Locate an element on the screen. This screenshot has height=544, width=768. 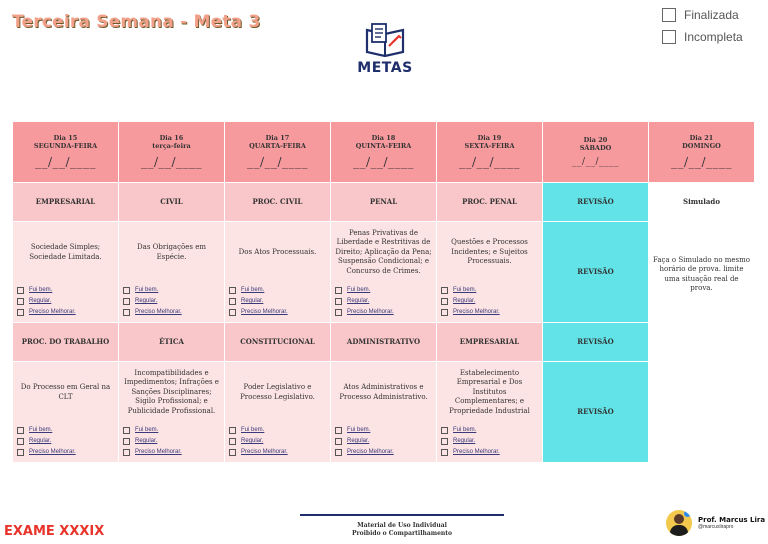
day-header-18: Dia 18 QUINTA-FEIRA __/__/____ is located at coordinates (383, 152).